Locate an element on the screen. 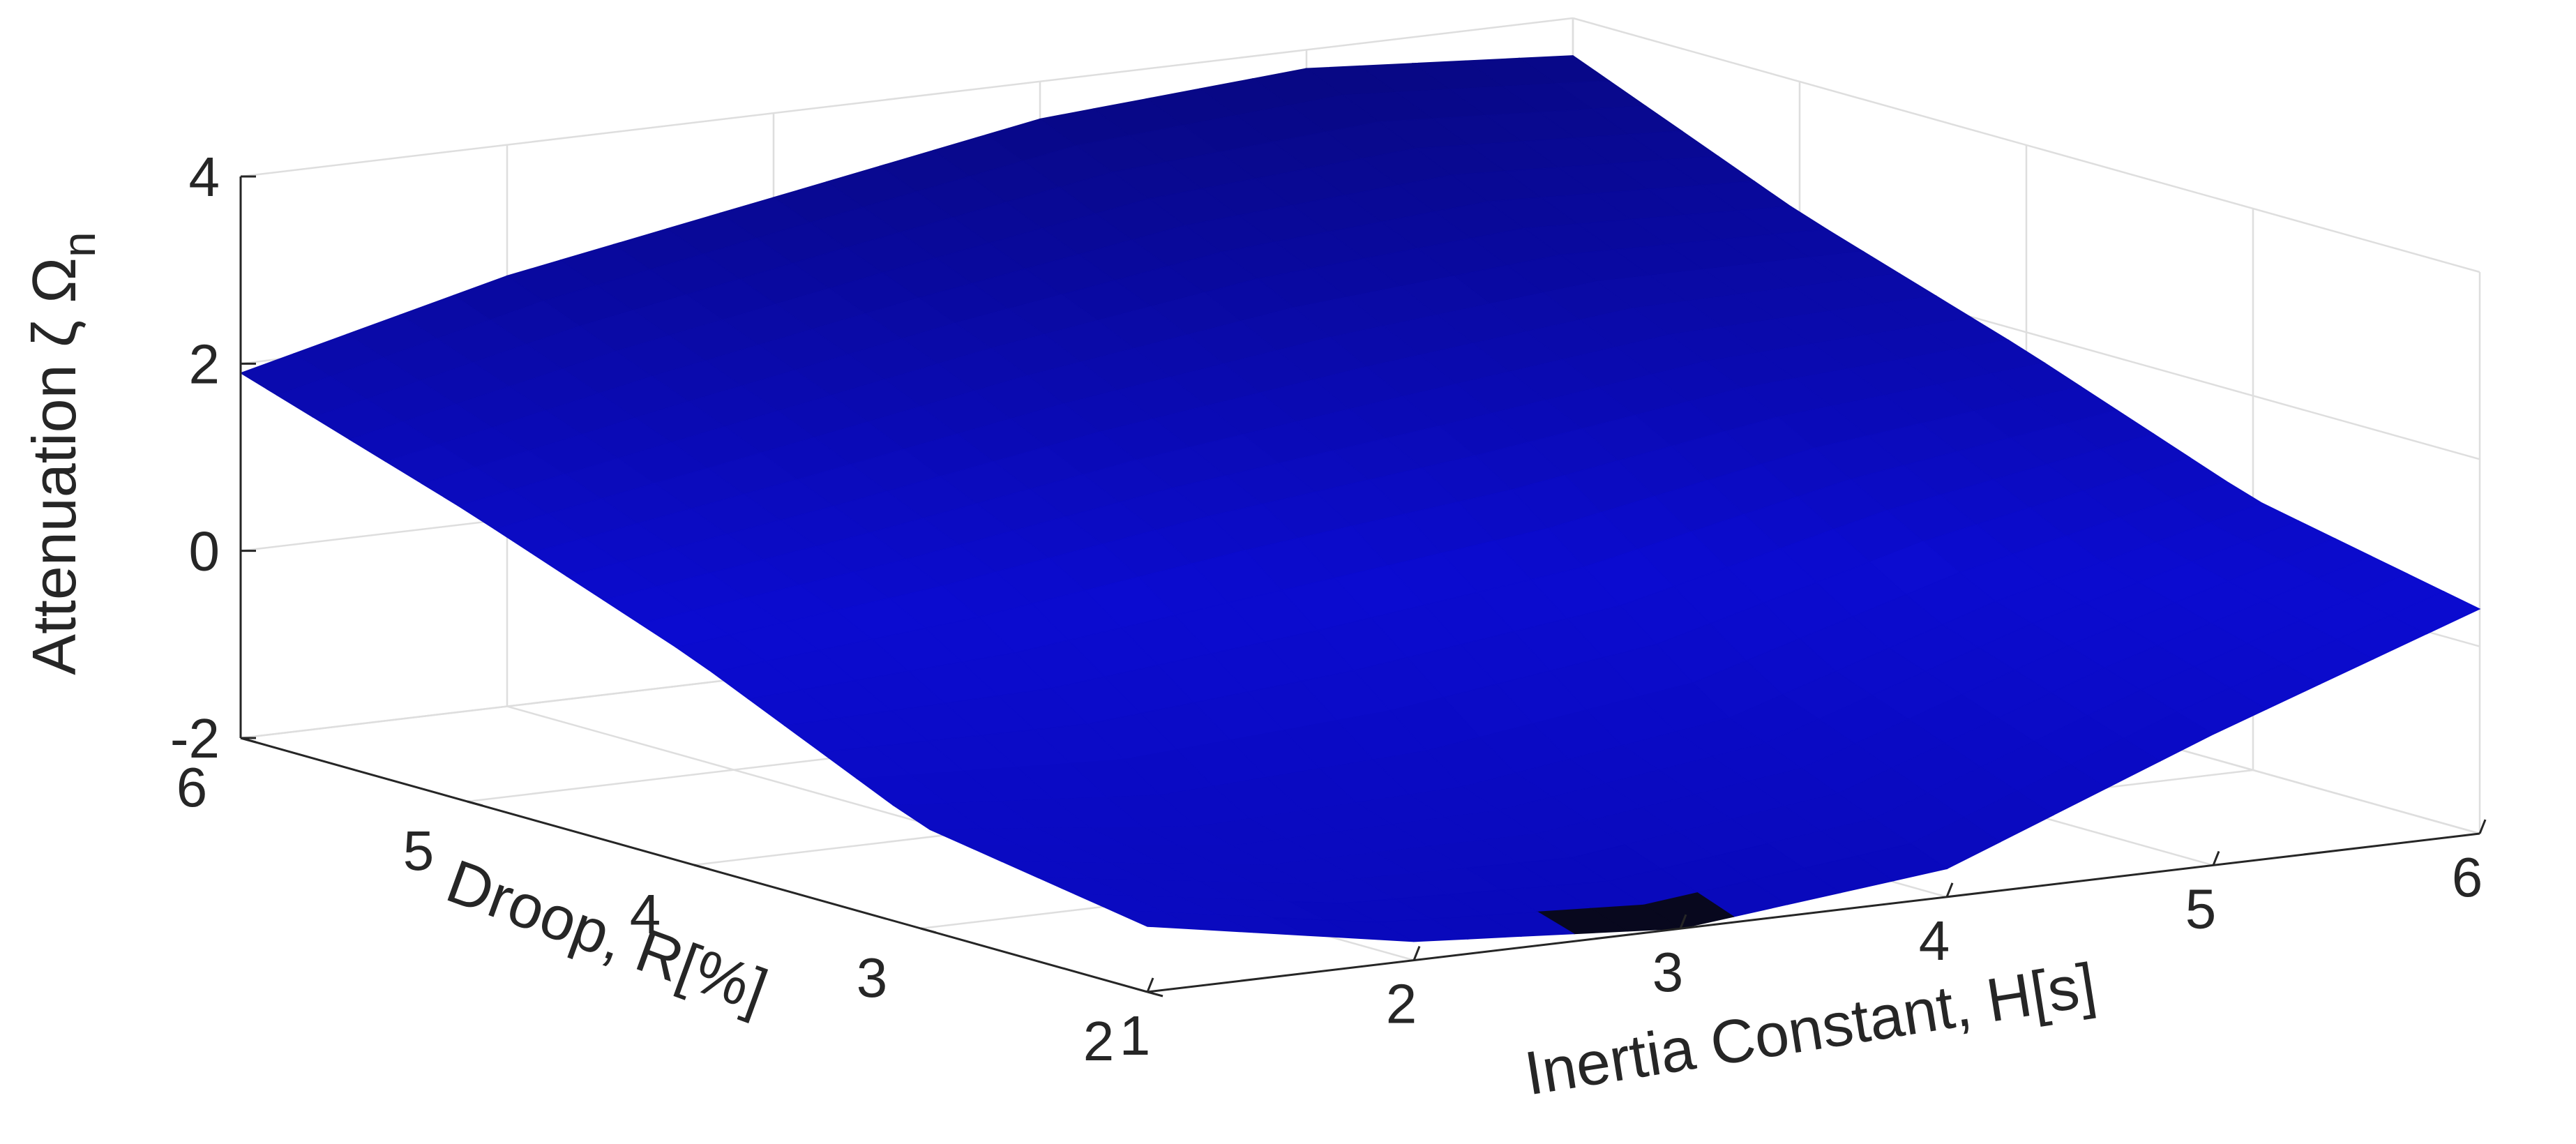 The height and width of the screenshot is (1144, 2576). x-axis-label: Inertia Constant, H[s] is located at coordinates (1810, 1028).